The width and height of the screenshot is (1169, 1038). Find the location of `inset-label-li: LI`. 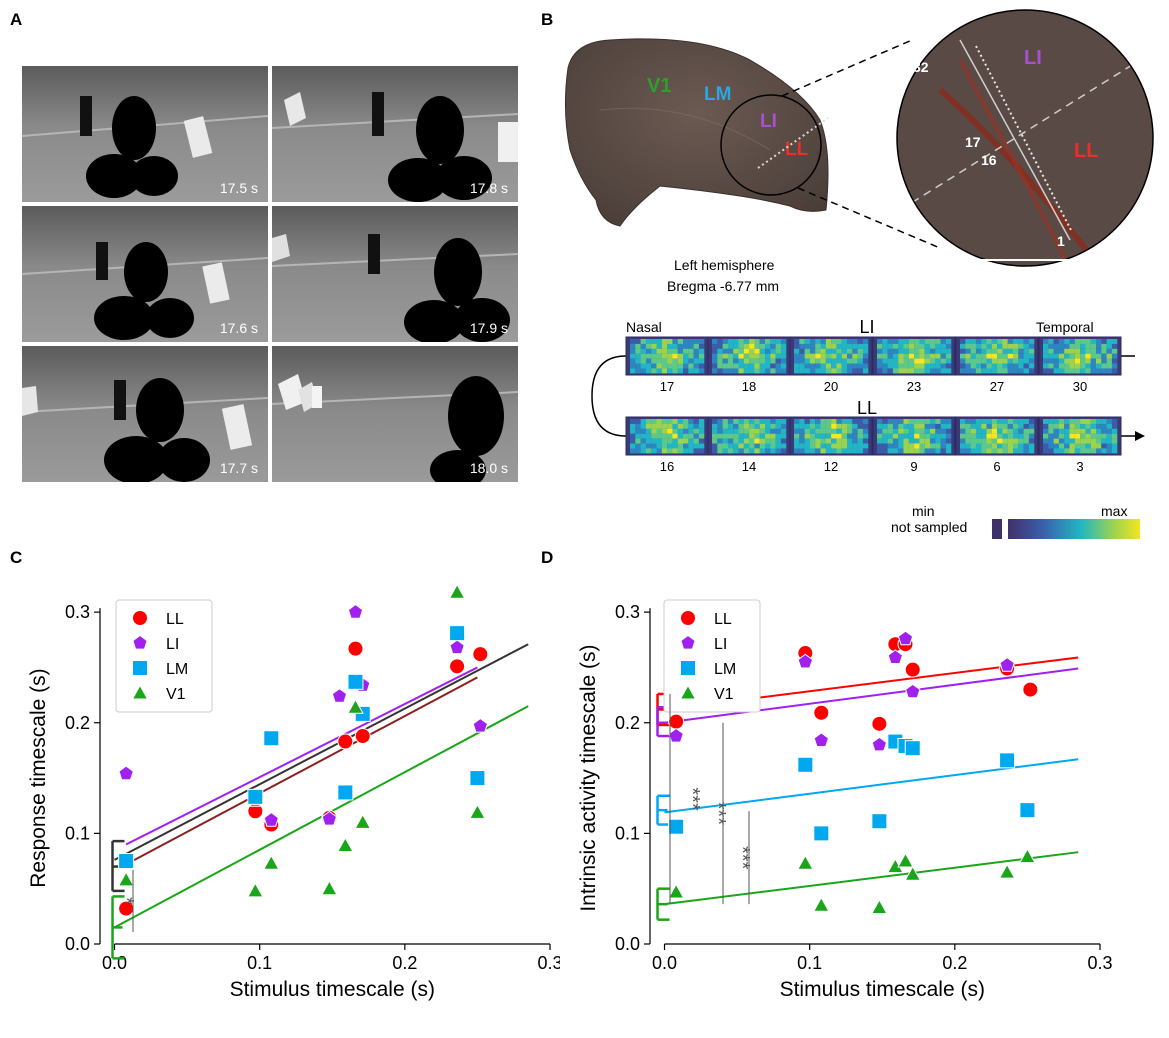

inset-label-li: LI is located at coordinates (1033, 58).